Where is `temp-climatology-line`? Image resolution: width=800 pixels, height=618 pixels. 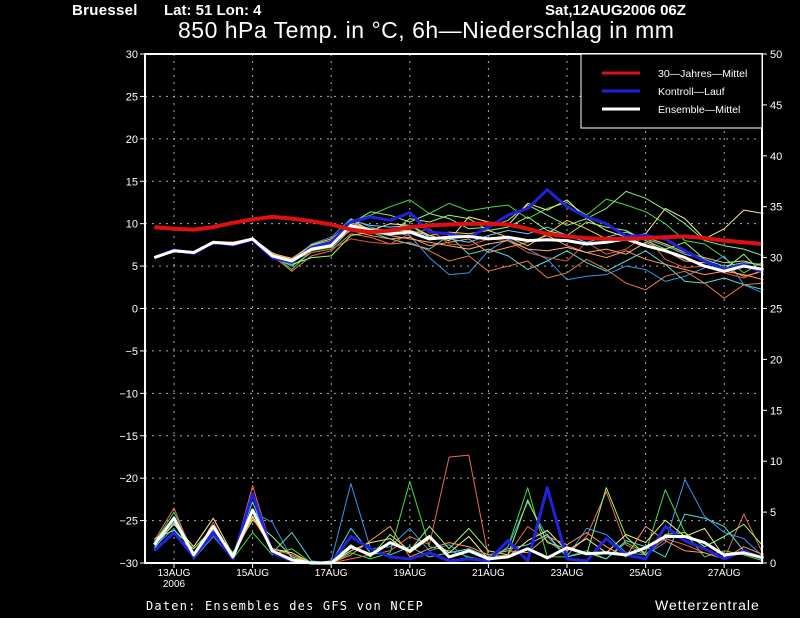
temp-climatology-line is located at coordinates (459, 230).